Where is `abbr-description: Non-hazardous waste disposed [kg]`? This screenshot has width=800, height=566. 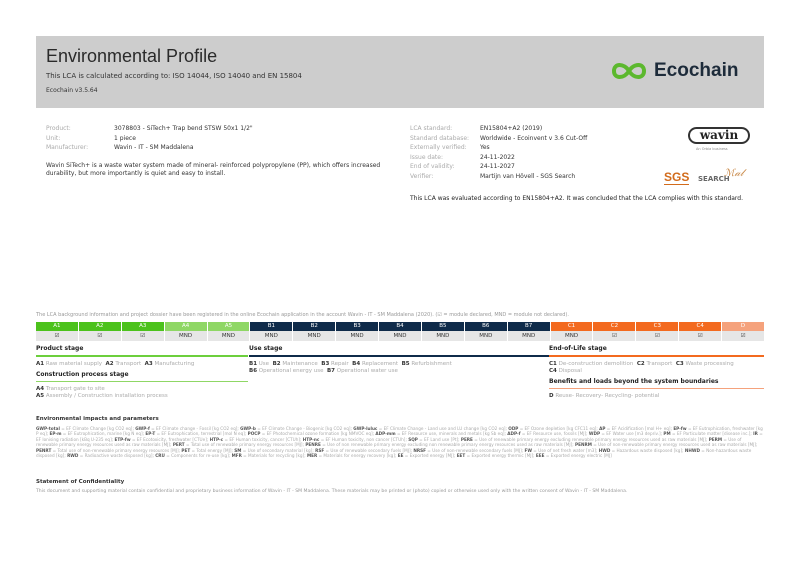
abbr-description: Non-hazardous waste disposed [kg] is located at coordinates (394, 453).